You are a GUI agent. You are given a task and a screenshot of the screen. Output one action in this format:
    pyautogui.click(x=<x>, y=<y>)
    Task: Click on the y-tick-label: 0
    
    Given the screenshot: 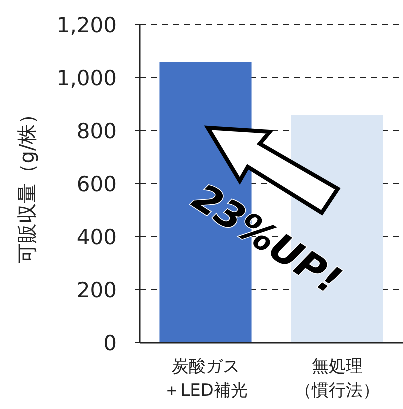 What is the action you would take?
    pyautogui.click(x=110, y=343)
    